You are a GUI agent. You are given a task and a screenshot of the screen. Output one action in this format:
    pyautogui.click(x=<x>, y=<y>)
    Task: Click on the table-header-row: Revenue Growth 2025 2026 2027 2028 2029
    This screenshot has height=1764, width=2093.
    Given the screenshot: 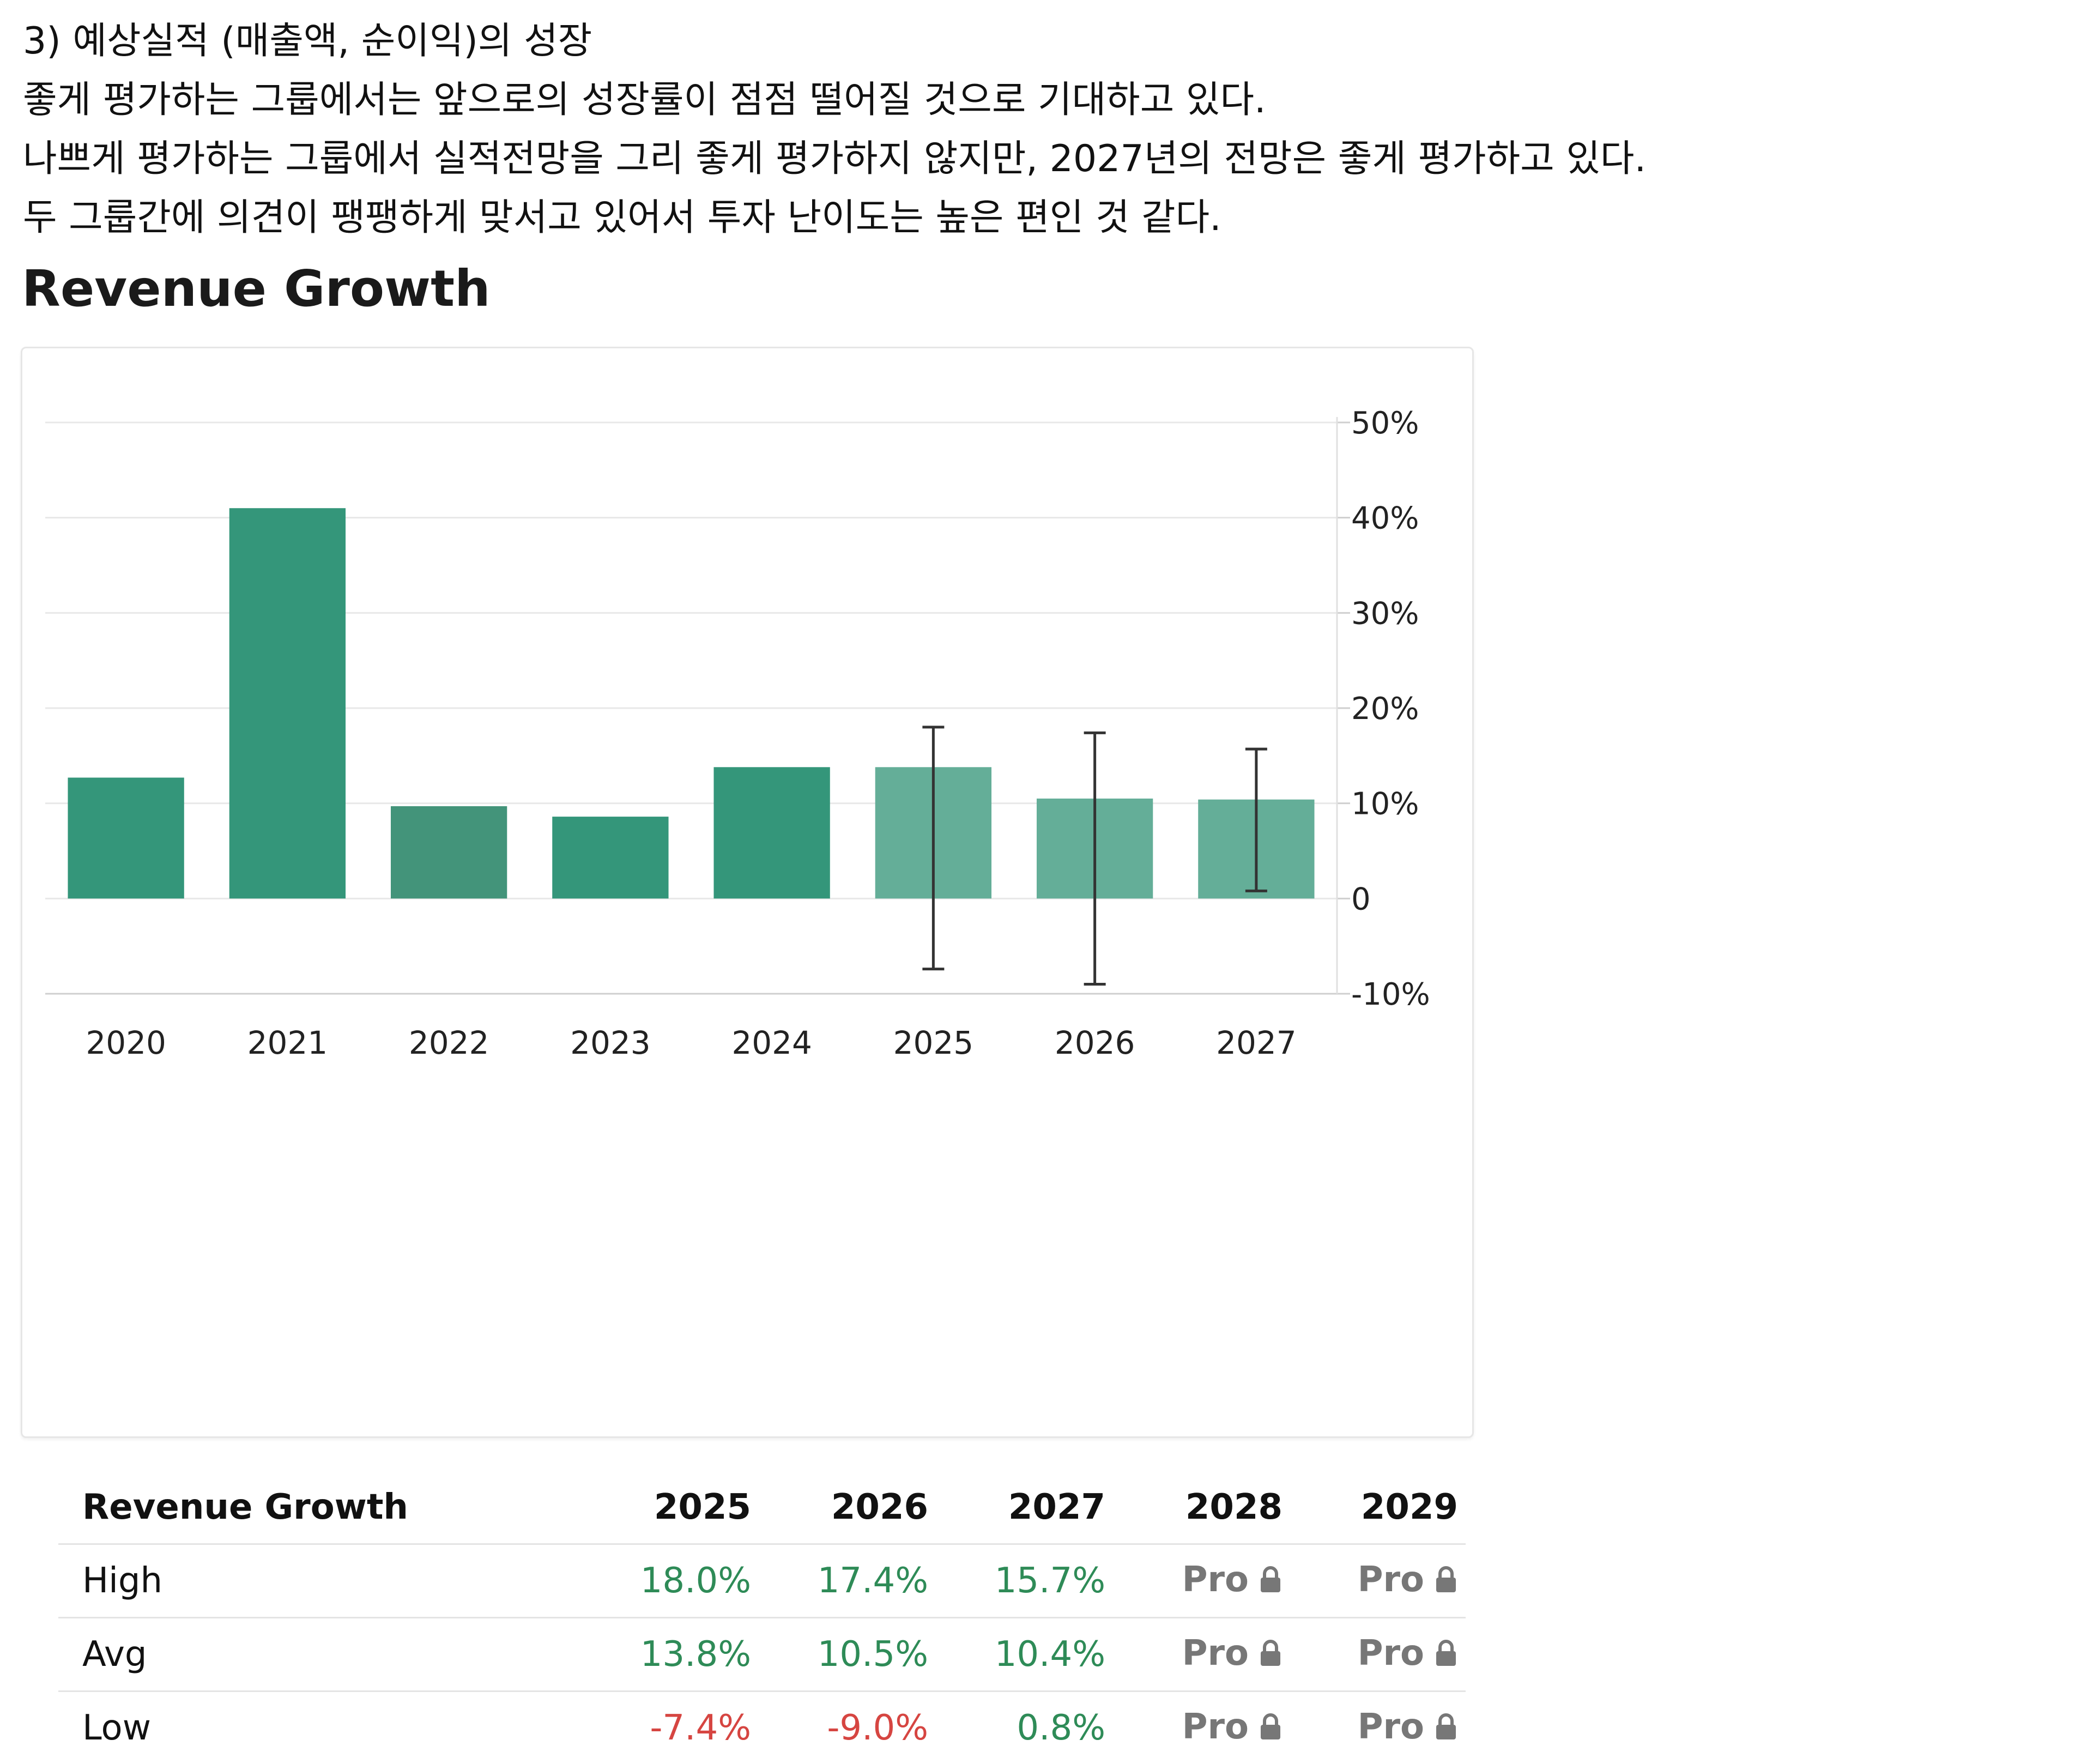 What is the action you would take?
    pyautogui.click(x=762, y=1507)
    